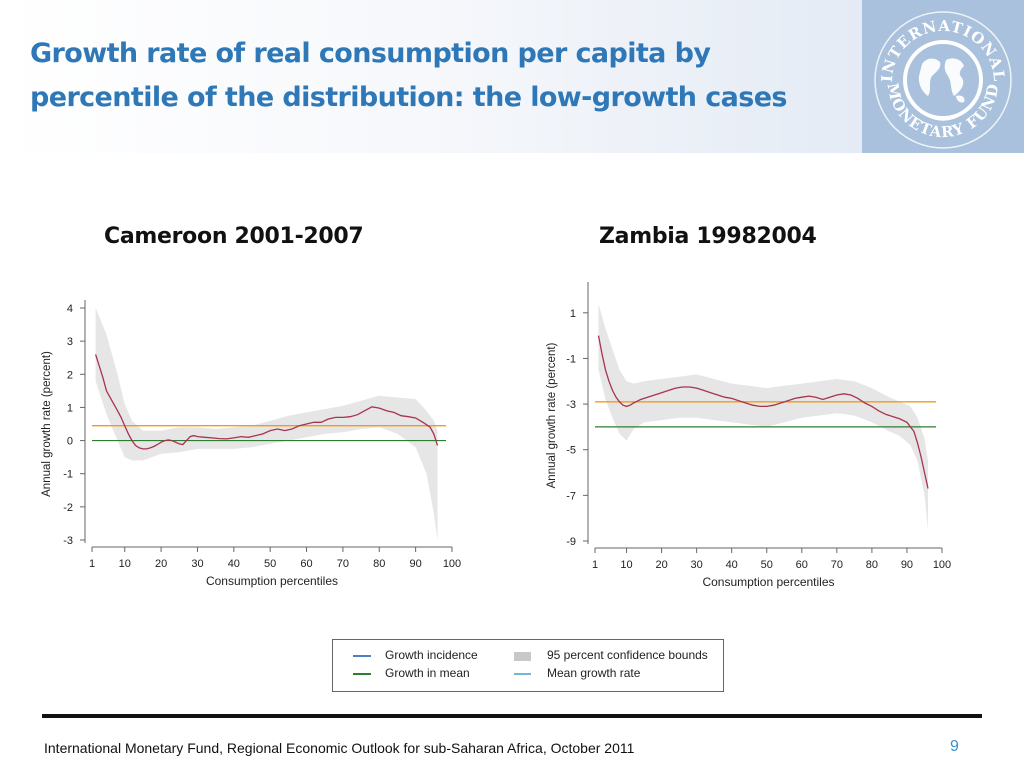 This screenshot has height=768, width=1024. I want to click on zambia-x-tick-label: 80, so click(872, 565).